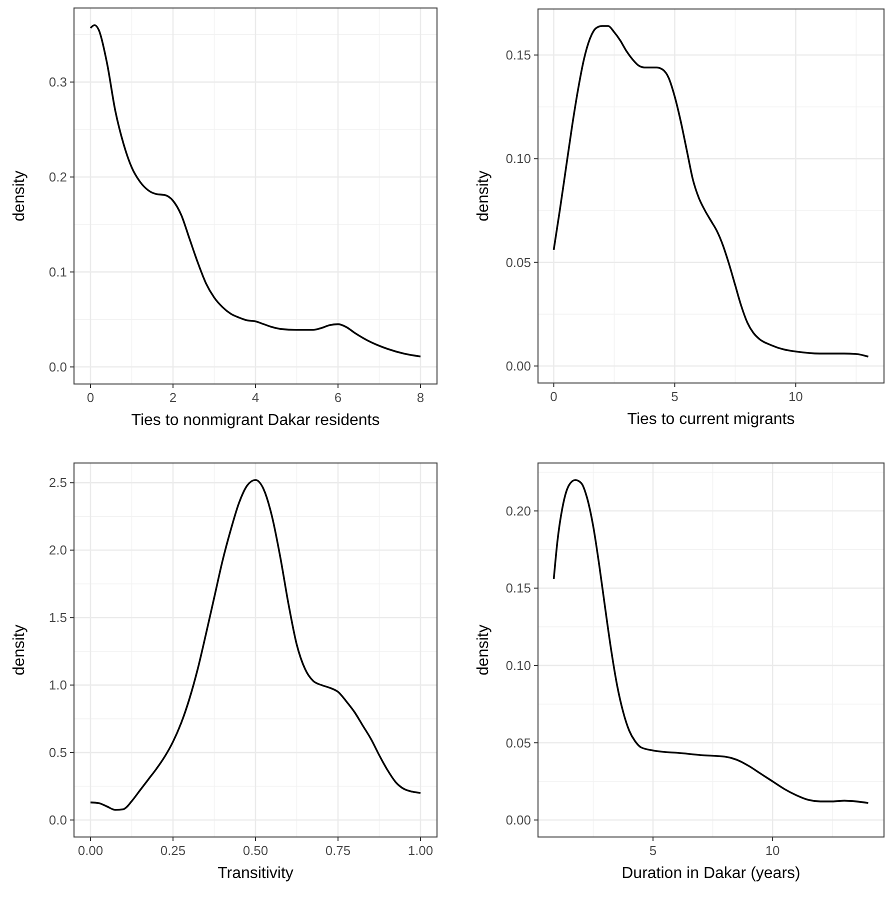  What do you see at coordinates (57, 618) in the screenshot?
I see `y-tick-label: 1.5` at bounding box center [57, 618].